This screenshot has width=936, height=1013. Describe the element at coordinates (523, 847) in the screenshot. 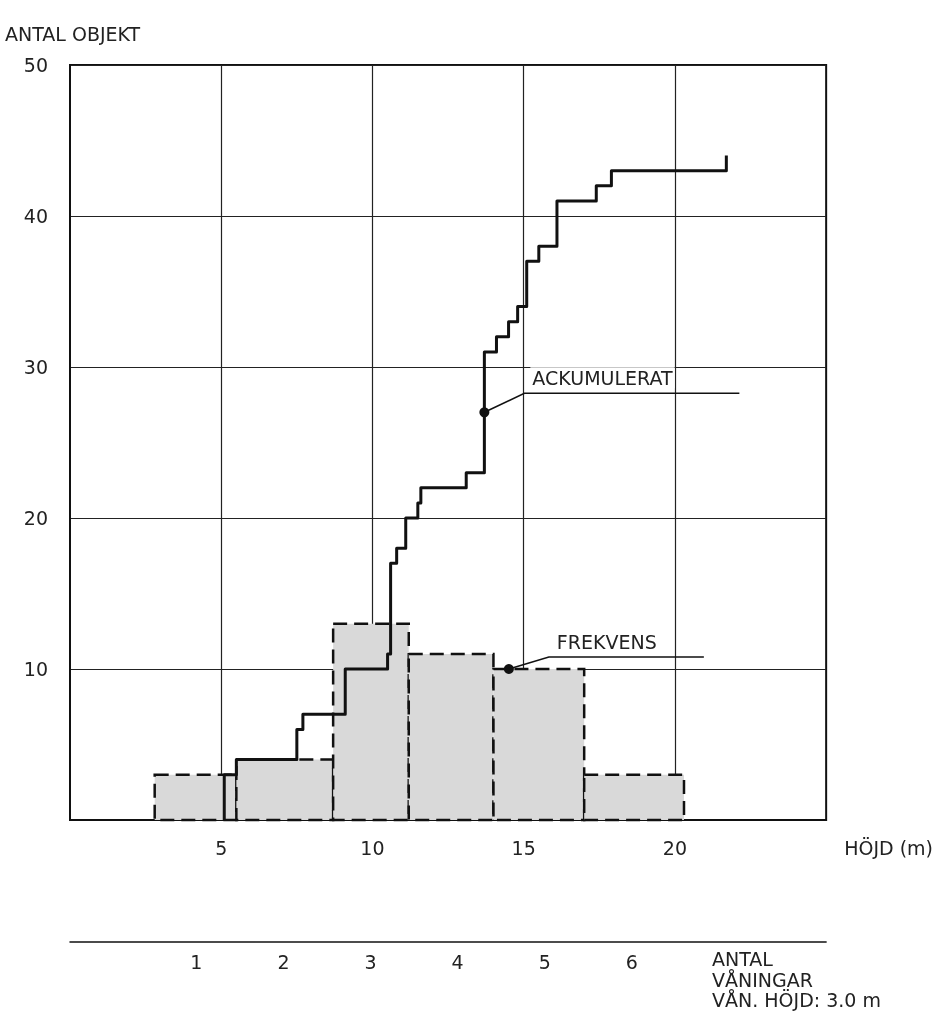

I see `x-tick-label: 15` at that location.